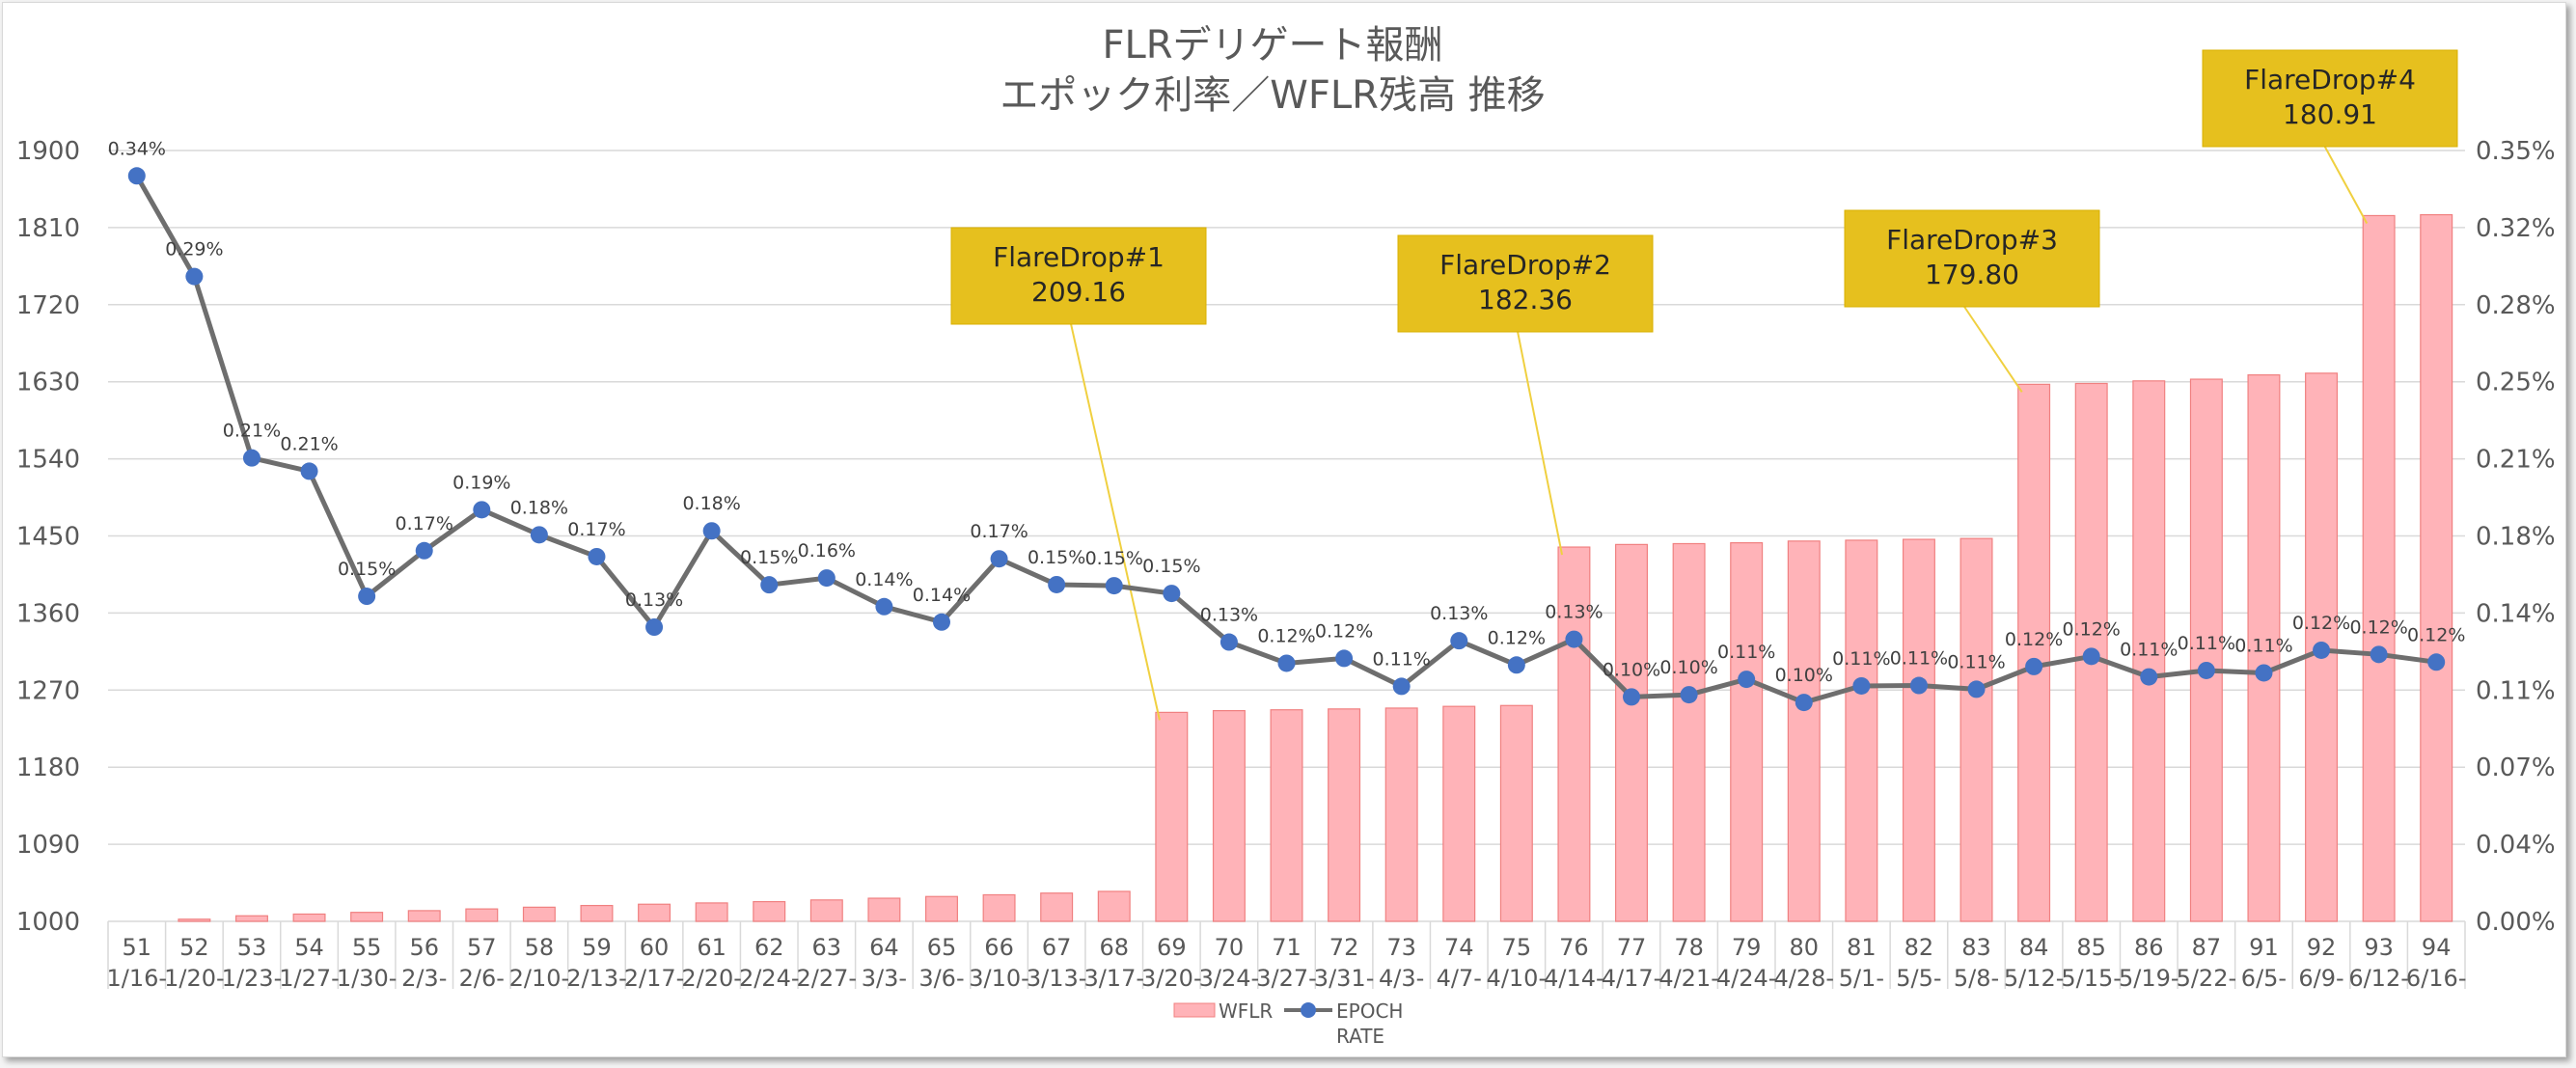  I want to click on x-tick-label-epoch: 53, so click(252, 947).